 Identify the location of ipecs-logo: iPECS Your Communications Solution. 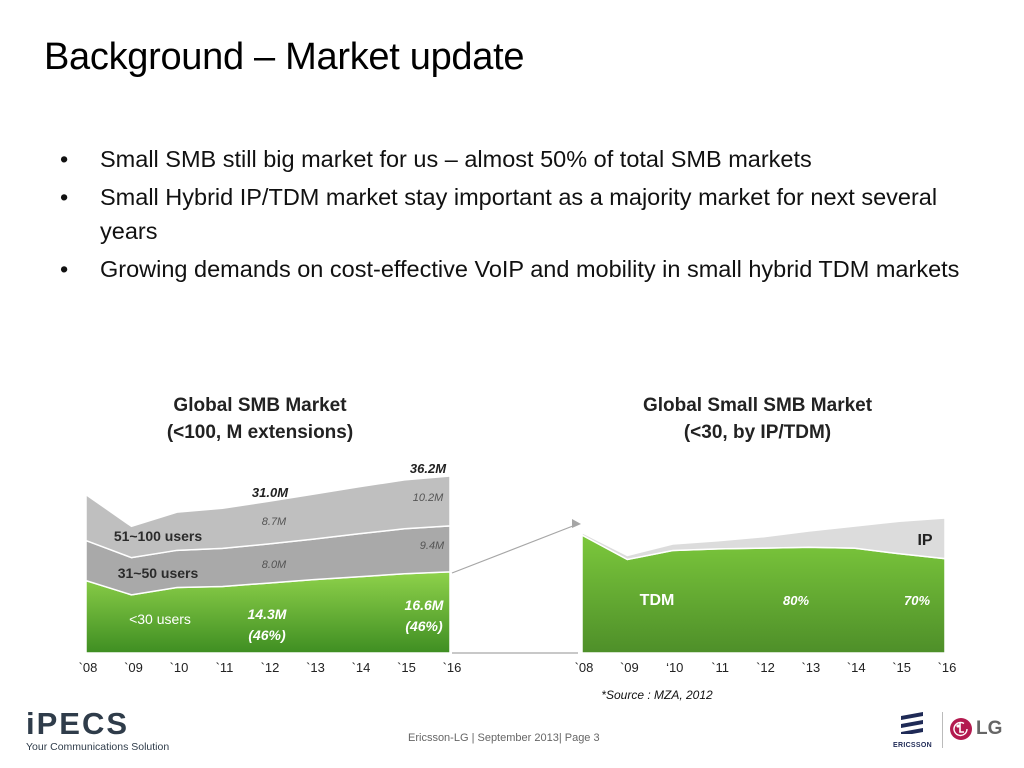
(98, 729).